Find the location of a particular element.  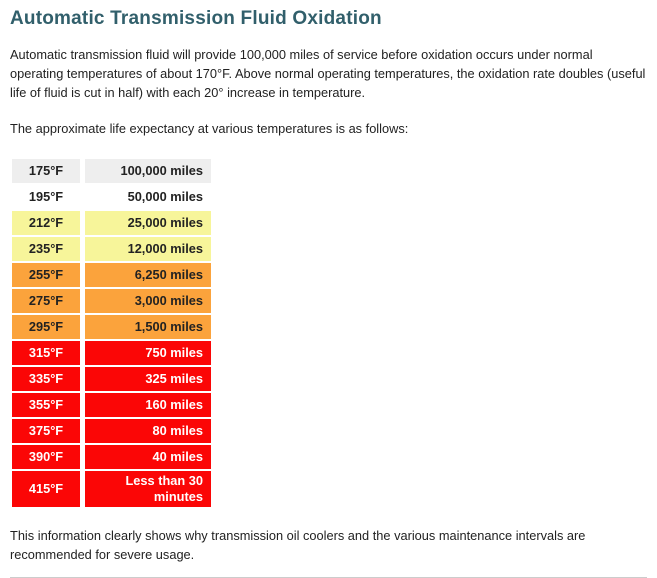

table-row: 415°F Less than 30 minutes is located at coordinates (329, 488).